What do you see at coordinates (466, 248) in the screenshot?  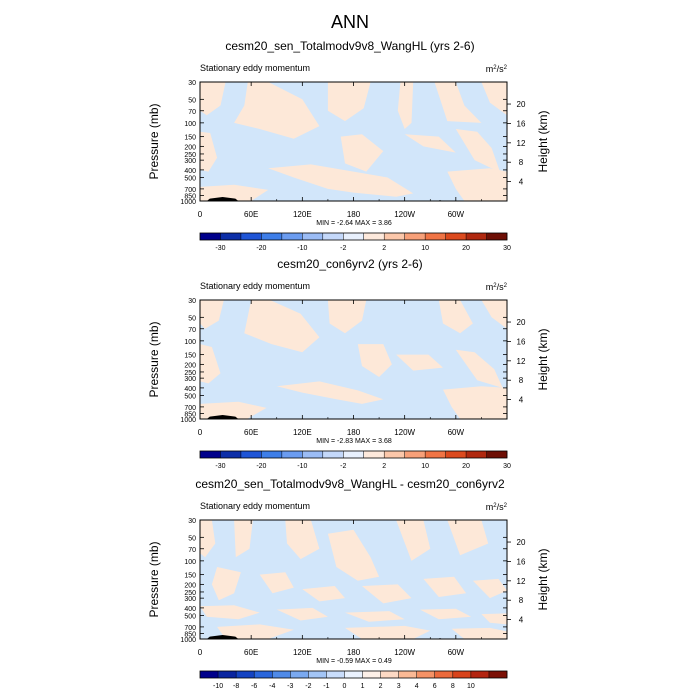 I see `colorbar-label: 20` at bounding box center [466, 248].